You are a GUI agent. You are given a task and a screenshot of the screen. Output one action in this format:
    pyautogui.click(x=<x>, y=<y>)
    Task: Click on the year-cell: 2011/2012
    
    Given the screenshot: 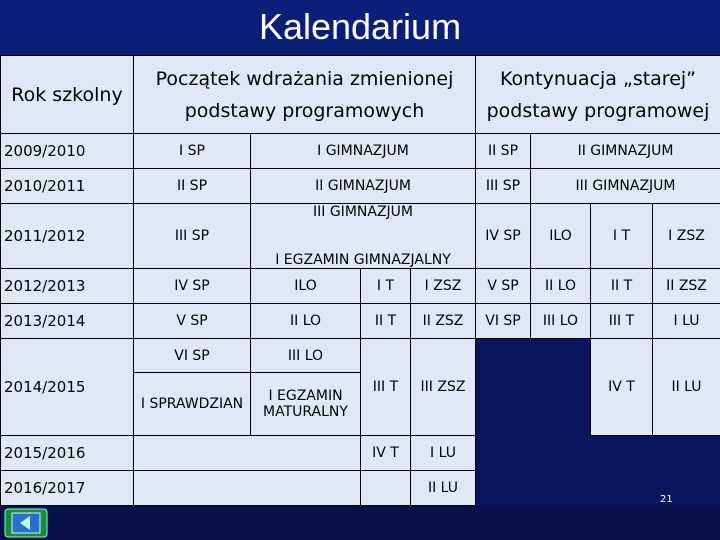 What is the action you would take?
    pyautogui.click(x=67, y=236)
    